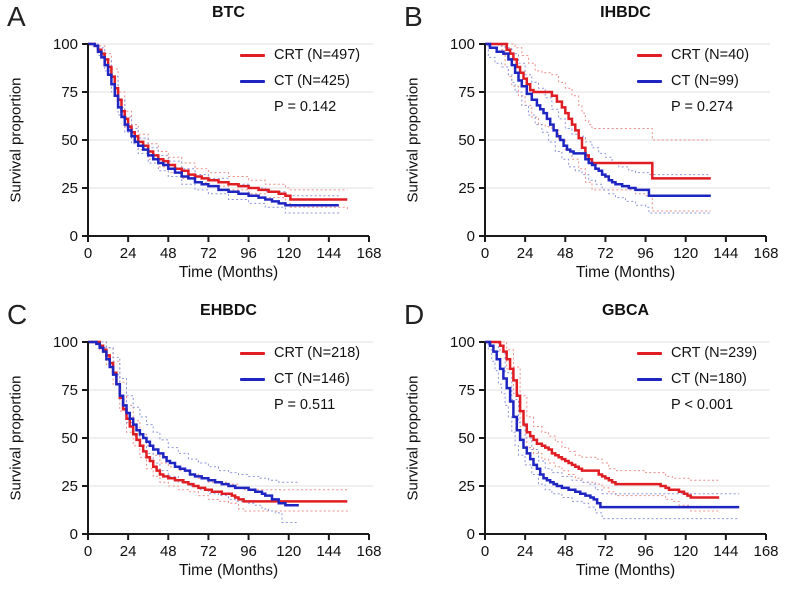 This screenshot has height=598, width=797. Describe the element at coordinates (305, 405) in the screenshot. I see `p-value: P = 0.511` at that location.